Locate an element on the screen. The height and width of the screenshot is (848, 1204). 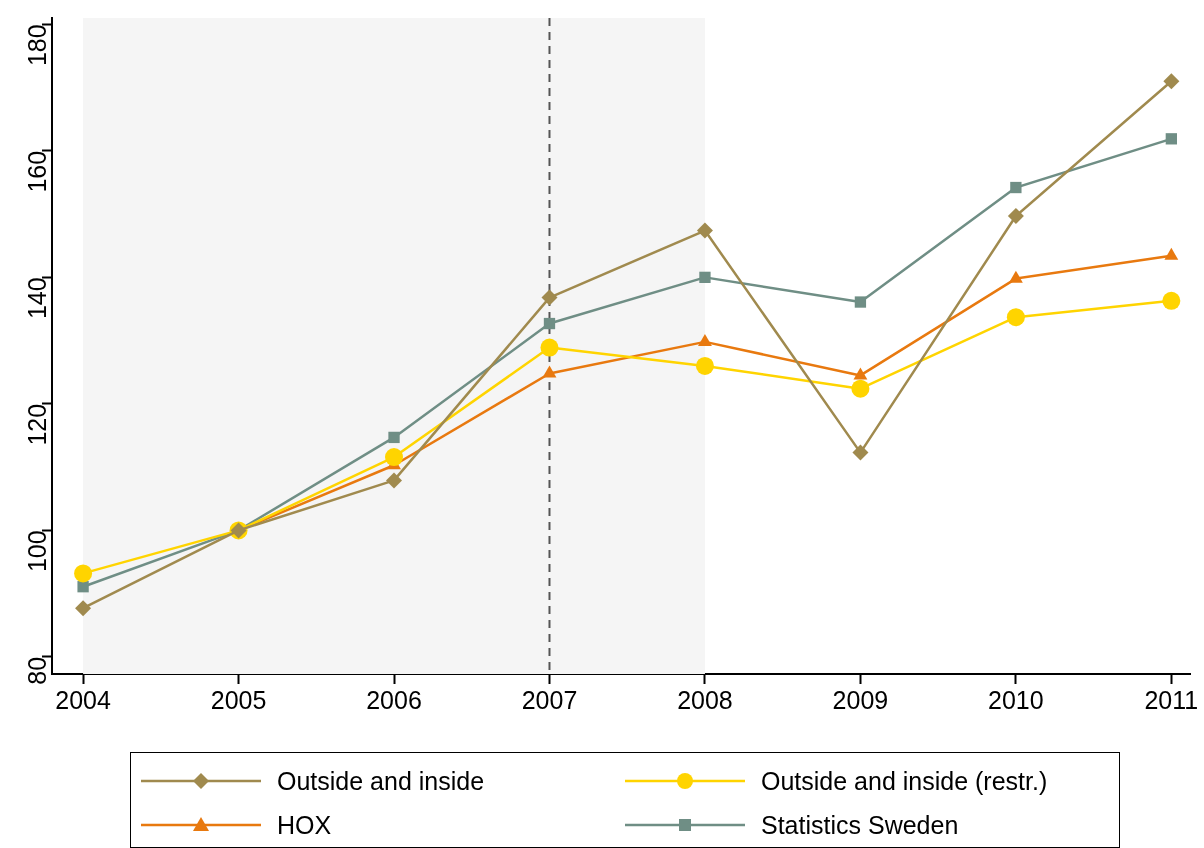
legend-label: Outside and inside (restr.) is located at coordinates (904, 781).